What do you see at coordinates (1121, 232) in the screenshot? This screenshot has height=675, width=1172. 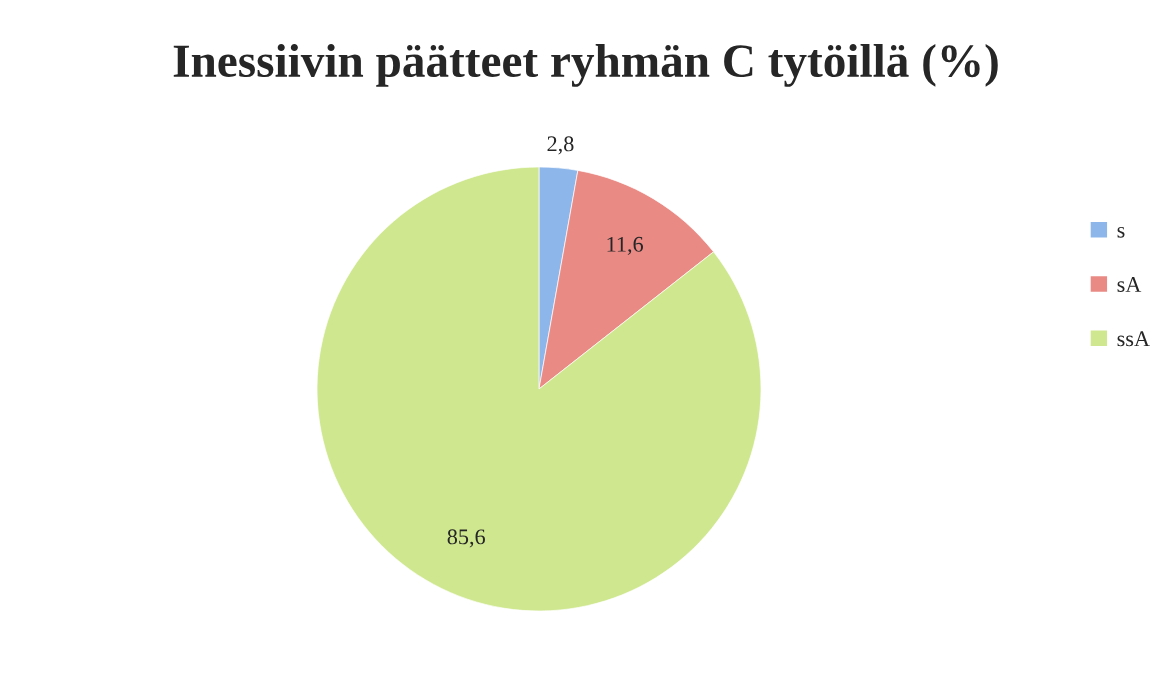 I see `legend-label: s` at bounding box center [1121, 232].